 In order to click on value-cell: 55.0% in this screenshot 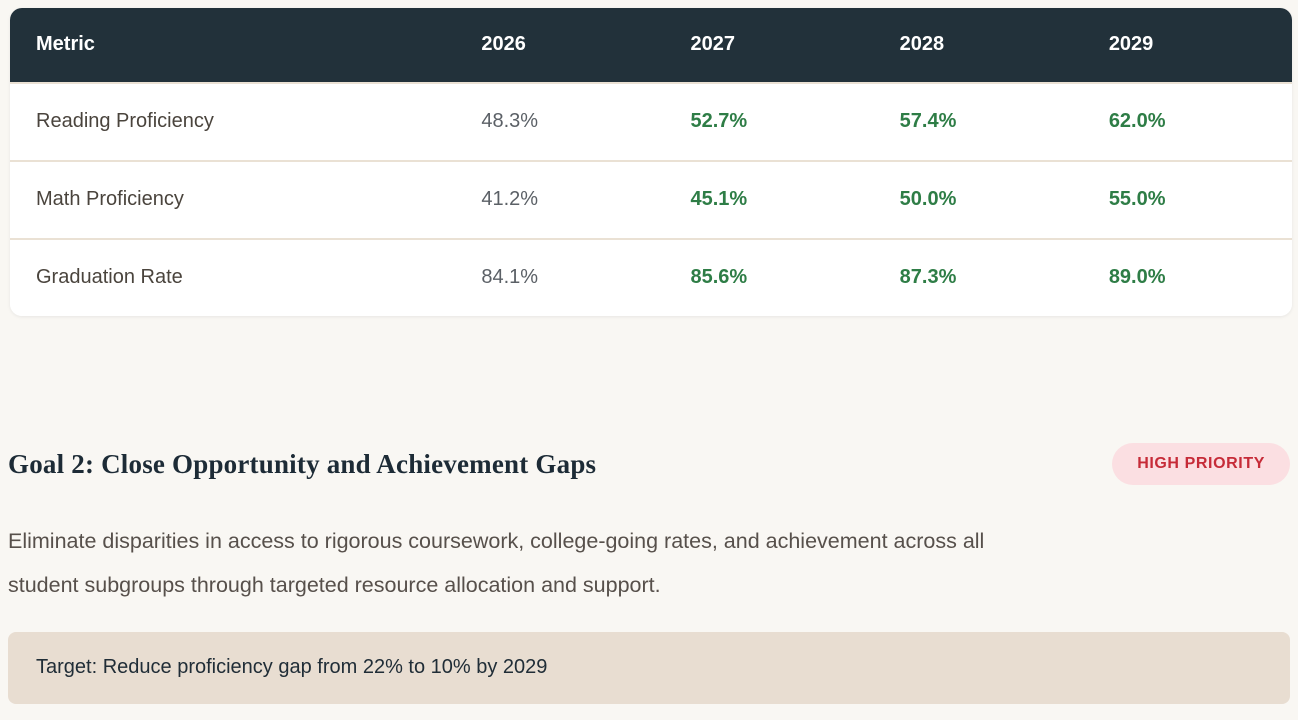, I will do `click(1187, 199)`.